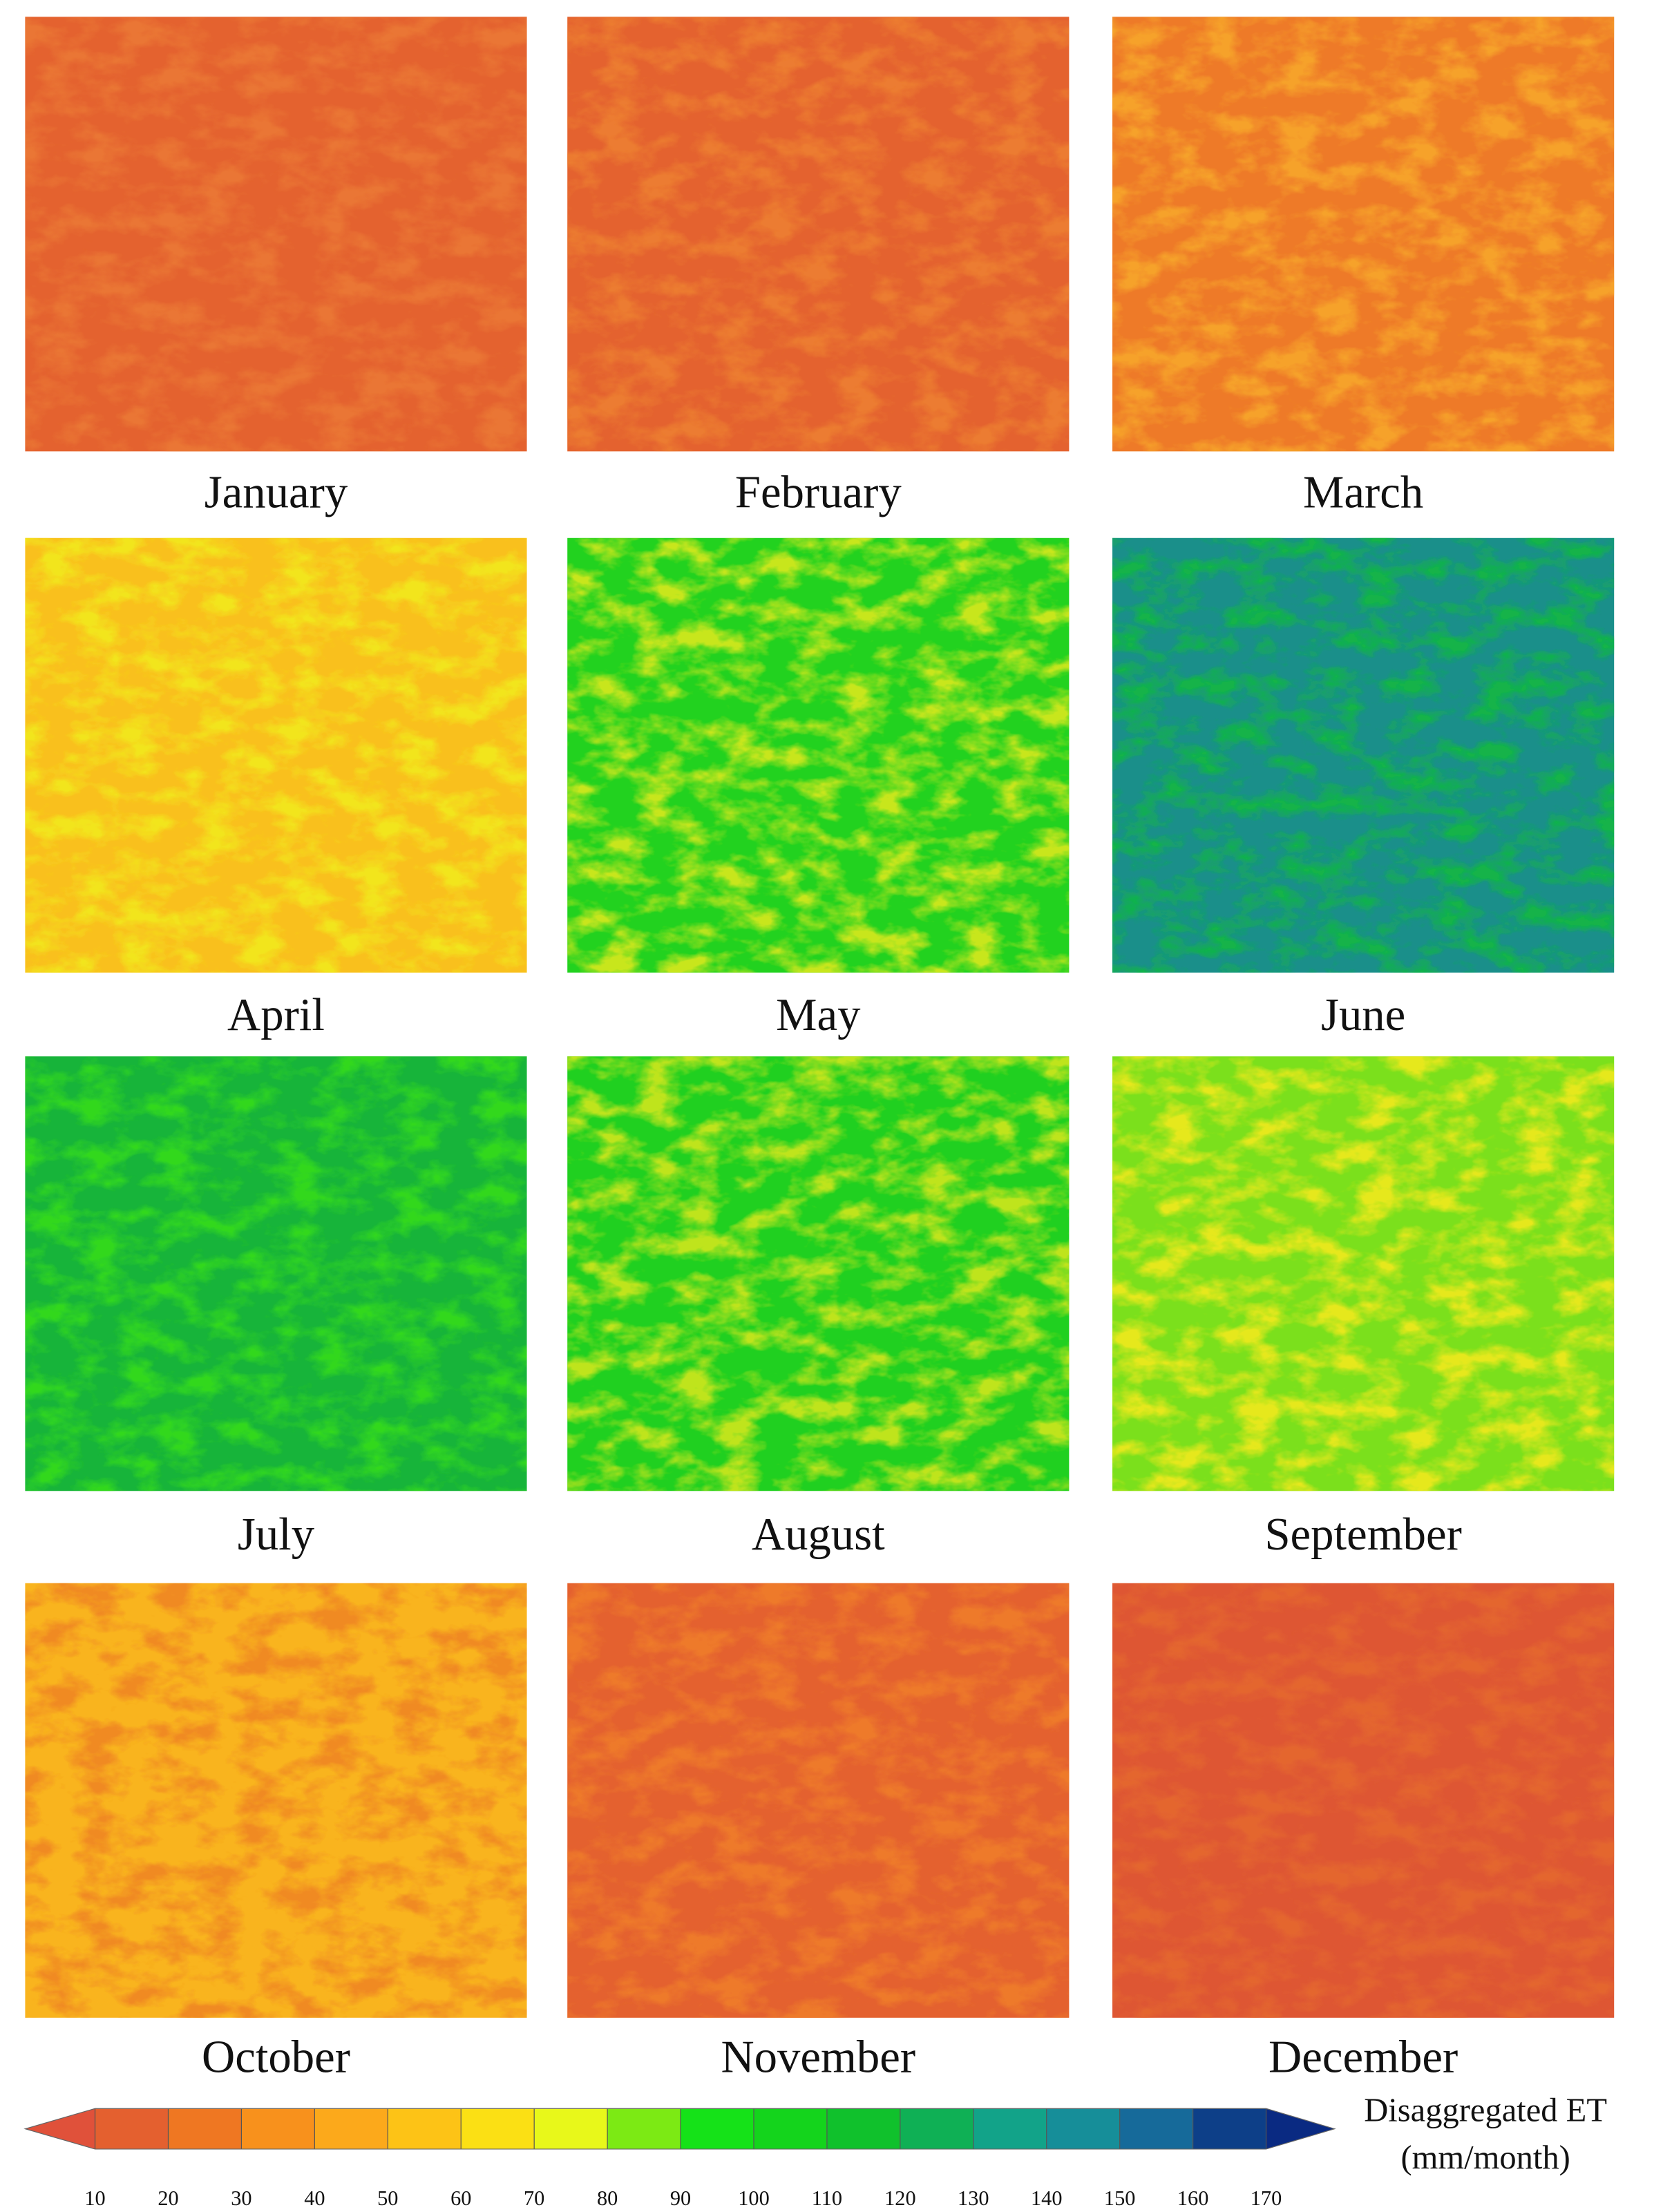 The width and height of the screenshot is (1663, 2212). I want to click on colorbar-under, so click(60, 2128).